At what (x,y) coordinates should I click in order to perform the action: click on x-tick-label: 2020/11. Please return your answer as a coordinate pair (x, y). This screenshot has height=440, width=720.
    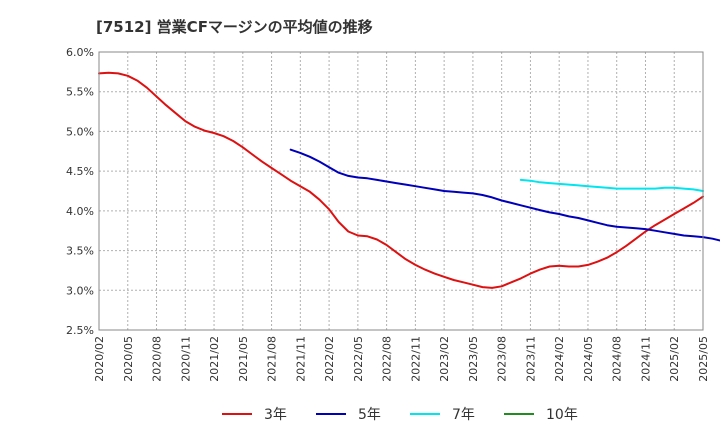
    Looking at the image, I should click on (185, 359).